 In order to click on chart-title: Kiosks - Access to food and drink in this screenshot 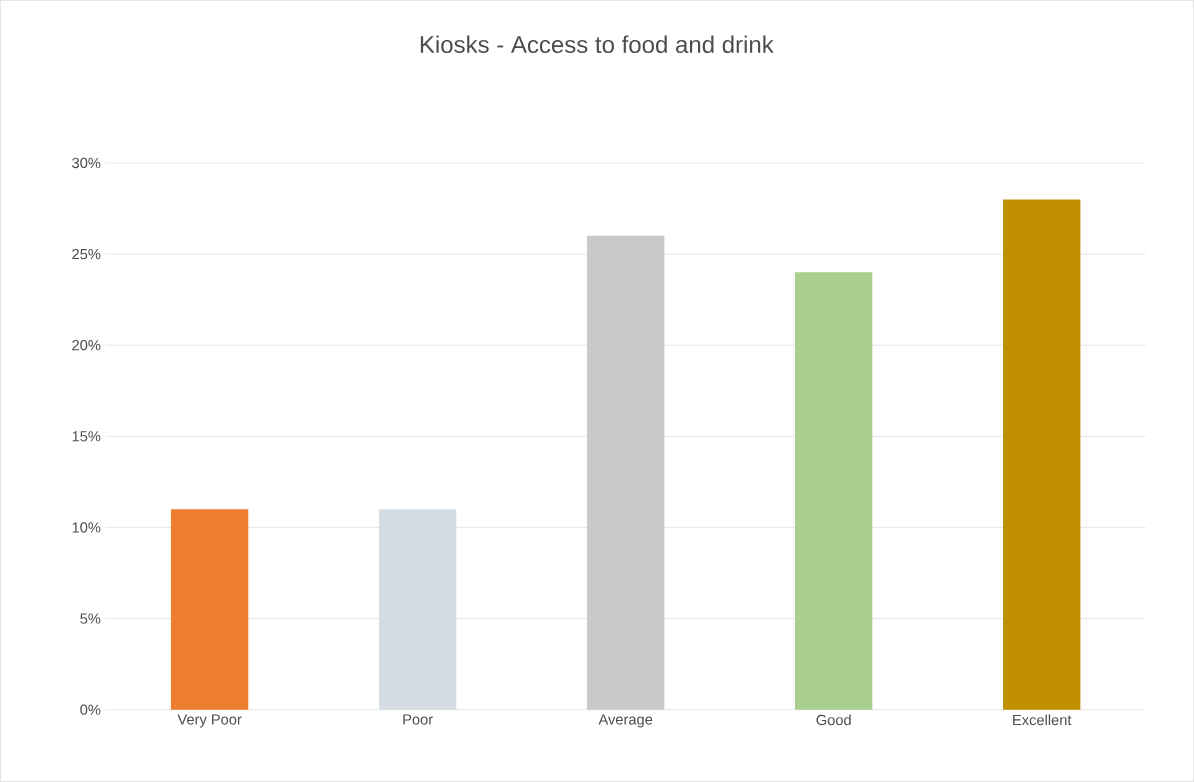, I will do `click(597, 44)`.